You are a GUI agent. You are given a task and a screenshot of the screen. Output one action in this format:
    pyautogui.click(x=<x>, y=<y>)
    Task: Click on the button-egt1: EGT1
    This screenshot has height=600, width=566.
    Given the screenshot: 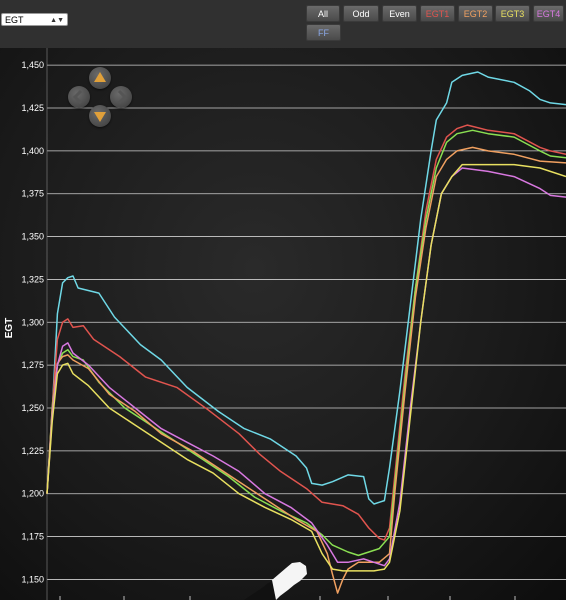 What is the action you would take?
    pyautogui.click(x=437, y=13)
    